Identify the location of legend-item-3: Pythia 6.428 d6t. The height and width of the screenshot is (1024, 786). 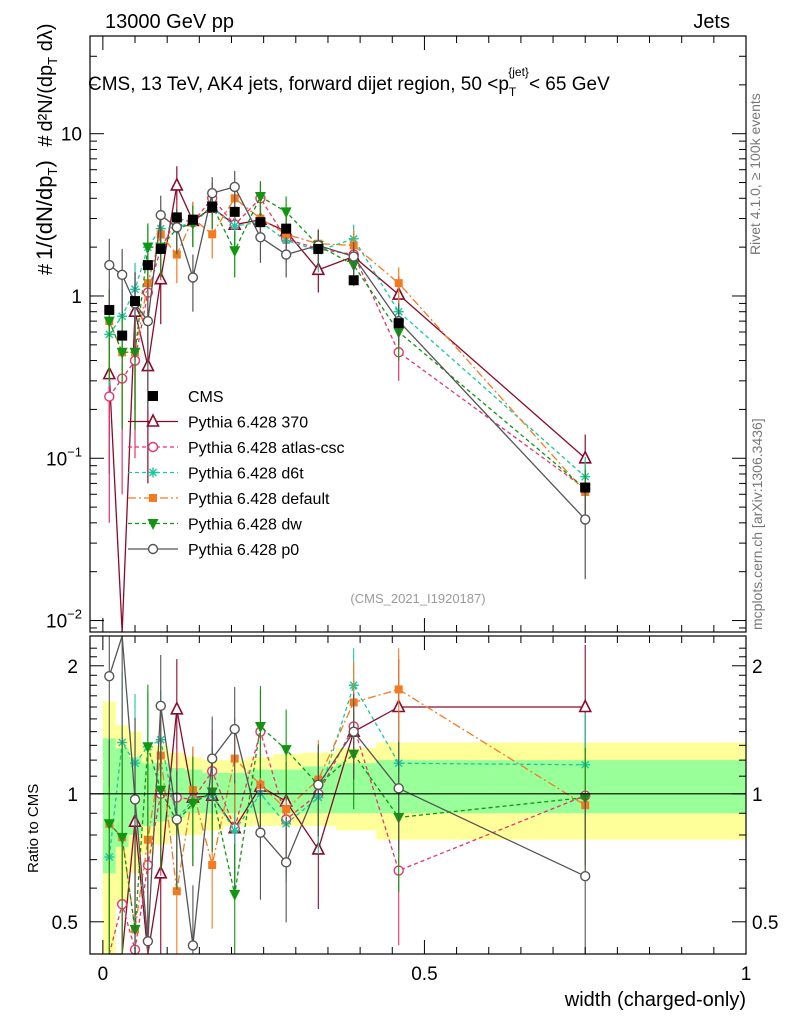
(216, 474).